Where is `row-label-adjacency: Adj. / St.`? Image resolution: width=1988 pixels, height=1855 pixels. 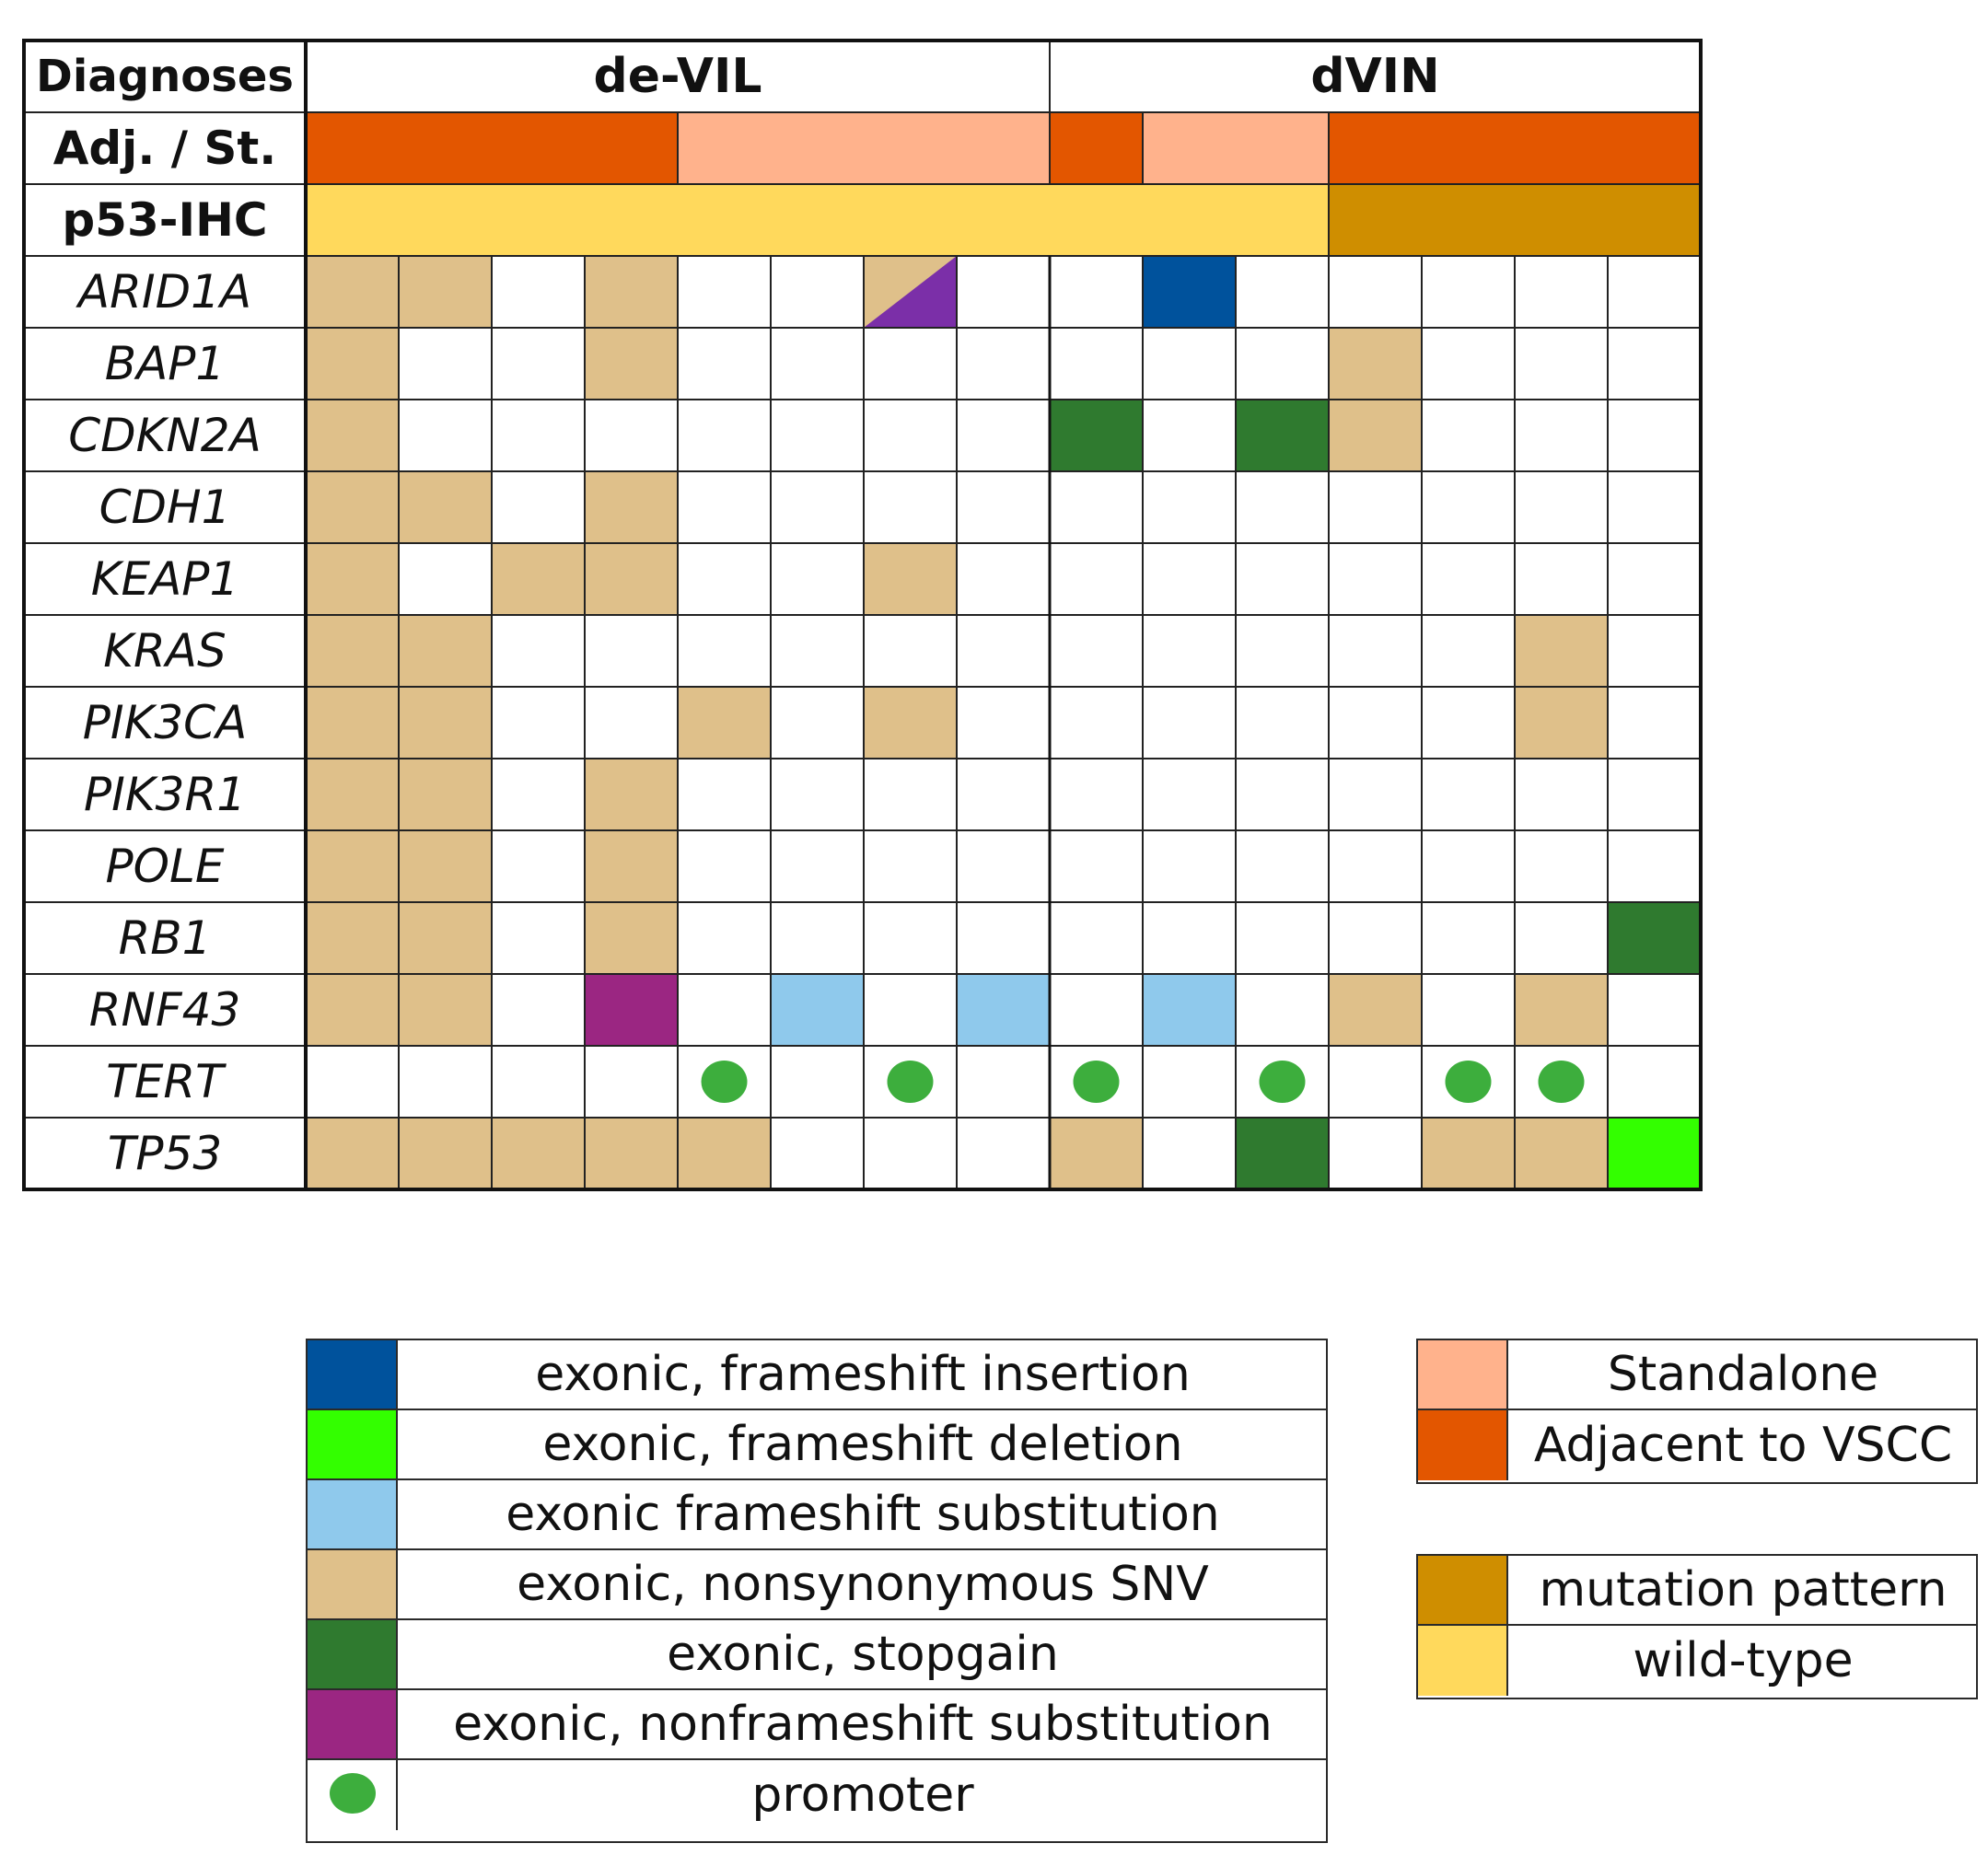 row-label-adjacency: Adj. / St. is located at coordinates (165, 148).